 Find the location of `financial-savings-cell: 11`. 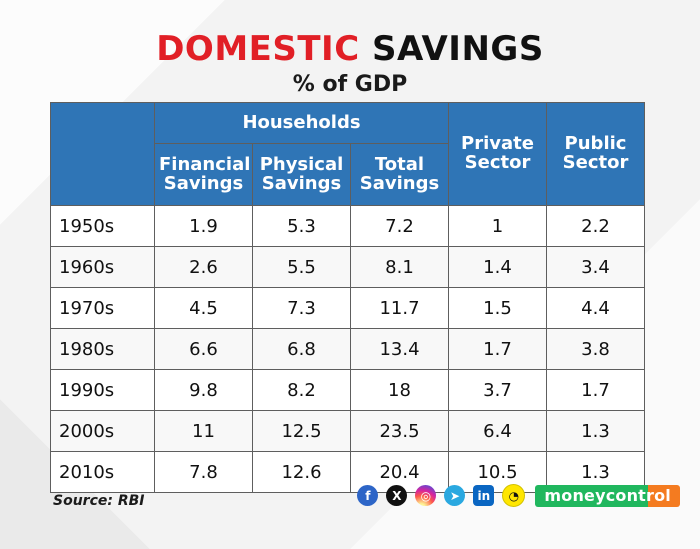

financial-savings-cell: 11 is located at coordinates (203, 431).